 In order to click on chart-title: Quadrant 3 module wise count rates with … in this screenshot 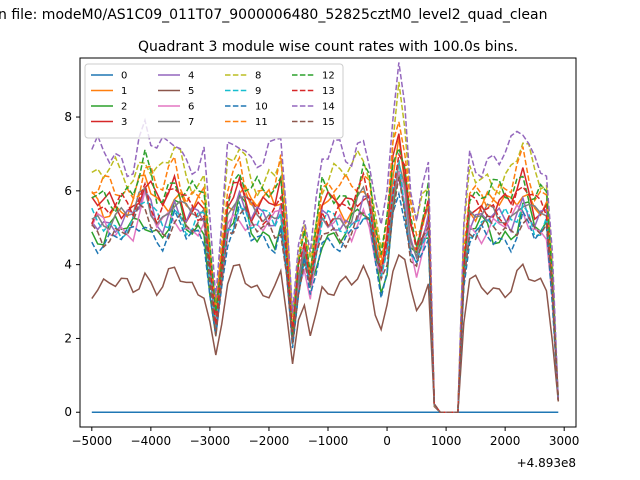, I will do `click(328, 47)`.